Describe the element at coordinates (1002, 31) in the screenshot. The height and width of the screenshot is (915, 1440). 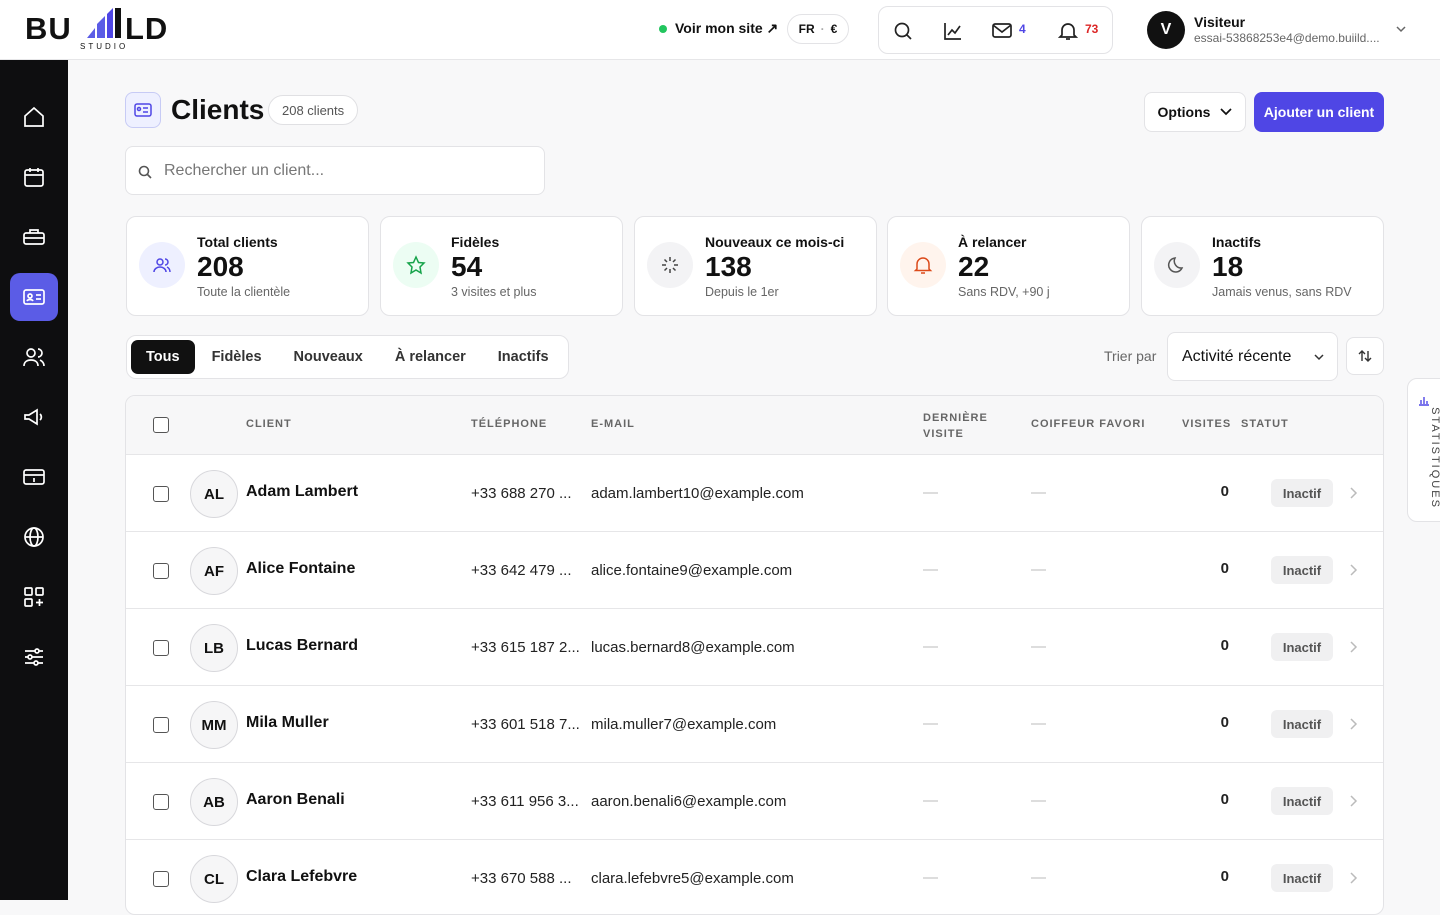
I see `mail-icon` at that location.